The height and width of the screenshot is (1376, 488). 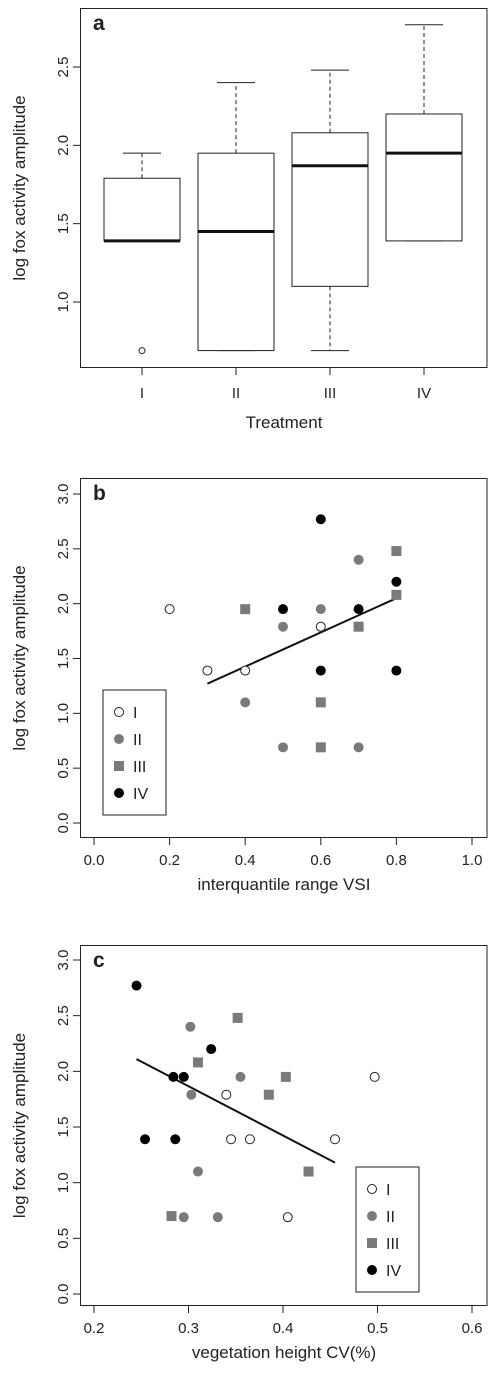 I want to click on panel-label: b, so click(x=99, y=493).